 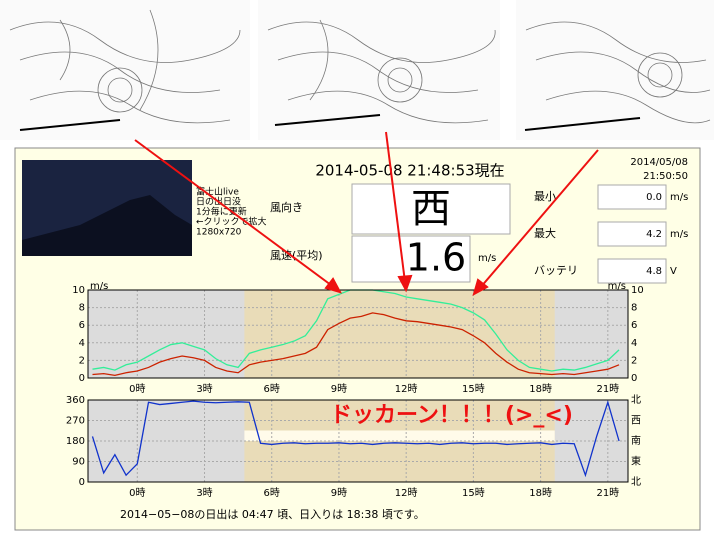 I want to click on y-tick-label: 2, so click(x=82, y=360).